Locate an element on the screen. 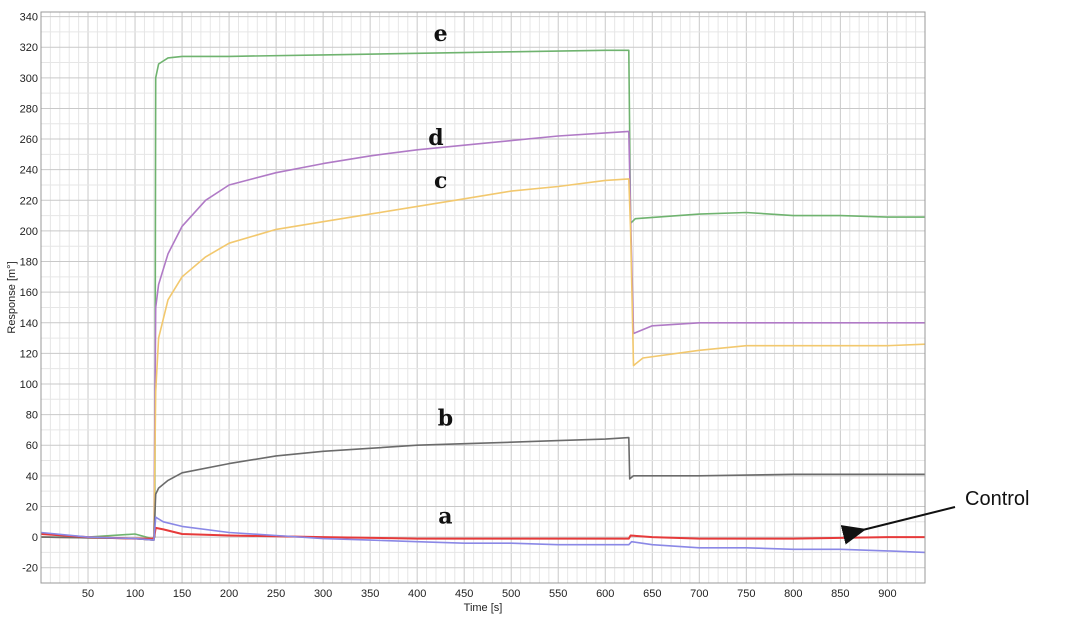 This screenshot has width=1088, height=617. y-tick-label: 180 is located at coordinates (29, 263).